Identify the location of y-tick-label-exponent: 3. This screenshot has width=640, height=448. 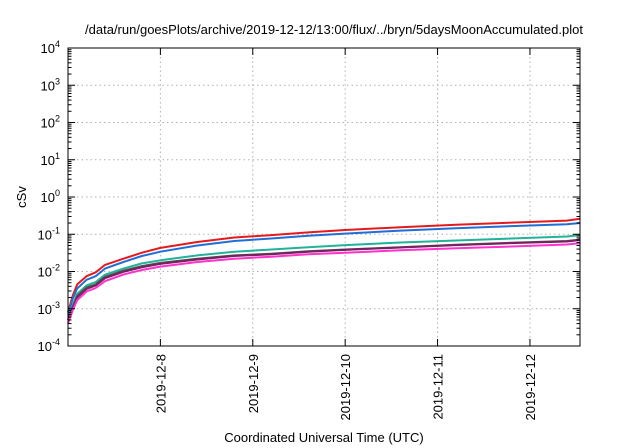
(57, 81).